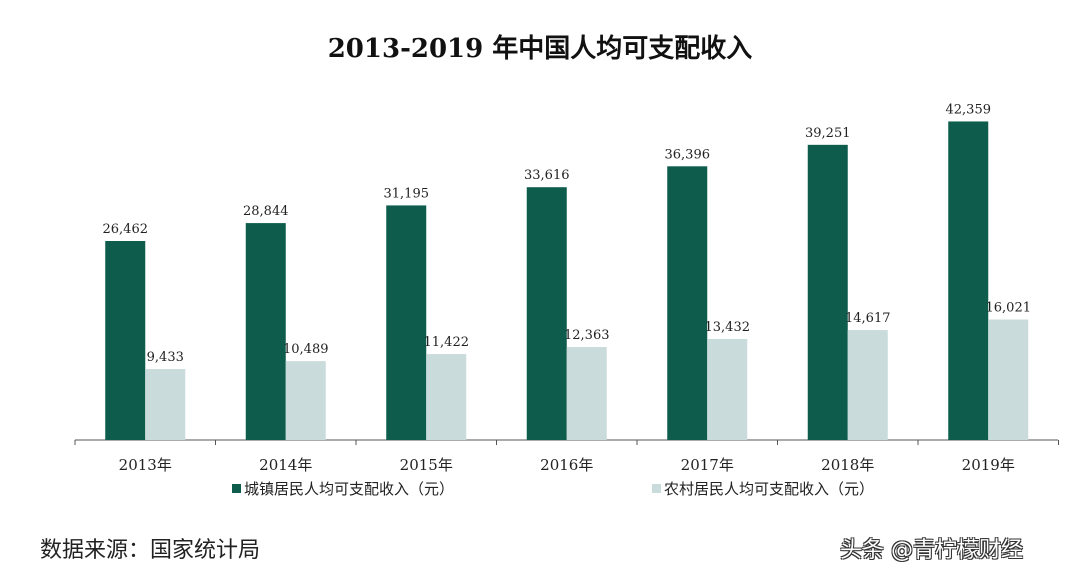  I want to click on x-tick-label: 2015年, so click(426, 465).